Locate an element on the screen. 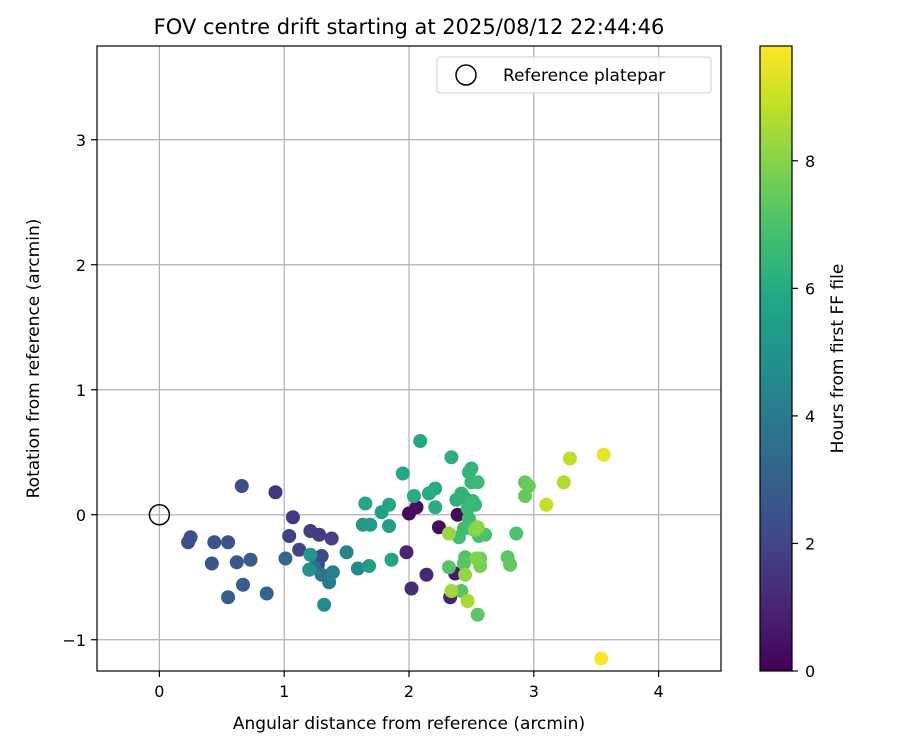 This screenshot has width=900, height=750. y-ticks: −1 0 1 2 3 is located at coordinates (79, 390).